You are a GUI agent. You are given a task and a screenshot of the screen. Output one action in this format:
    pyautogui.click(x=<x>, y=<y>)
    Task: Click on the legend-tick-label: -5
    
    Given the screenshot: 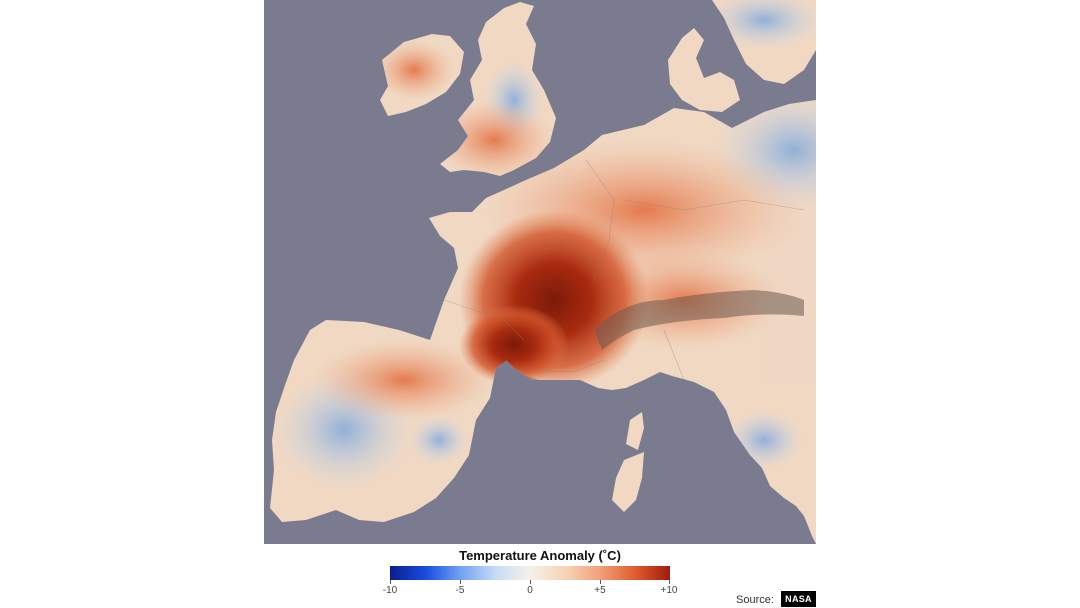 What is the action you would take?
    pyautogui.click(x=460, y=590)
    